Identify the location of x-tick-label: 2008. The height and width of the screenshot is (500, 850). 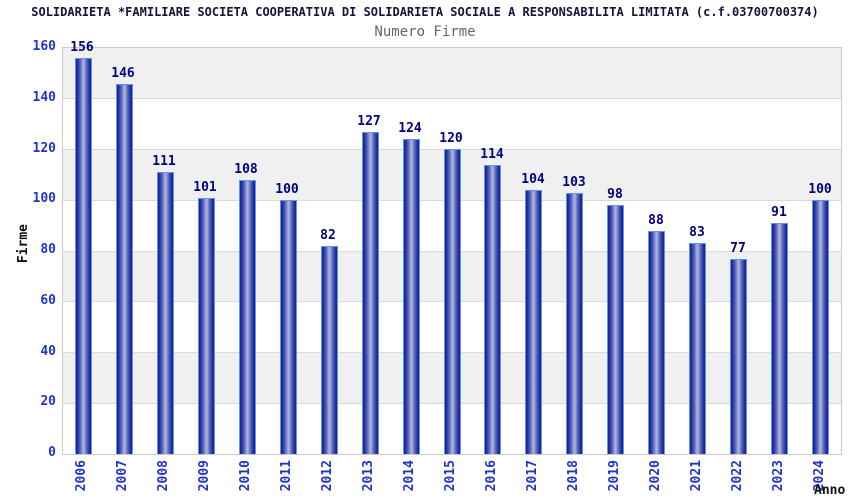
(163, 476).